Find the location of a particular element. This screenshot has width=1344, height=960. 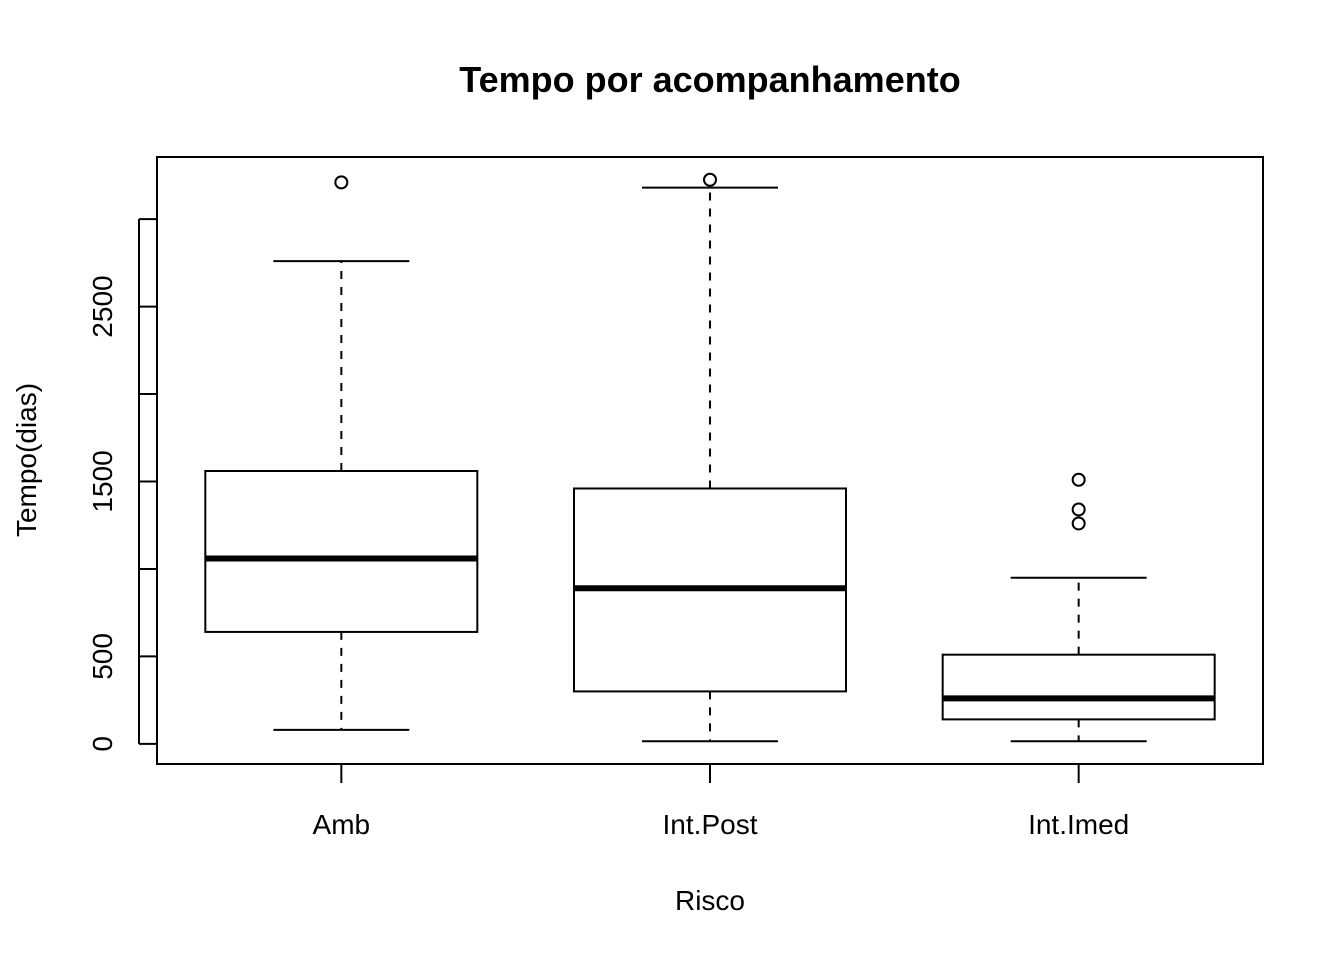

y-tick-label: 1500 is located at coordinates (102, 481).